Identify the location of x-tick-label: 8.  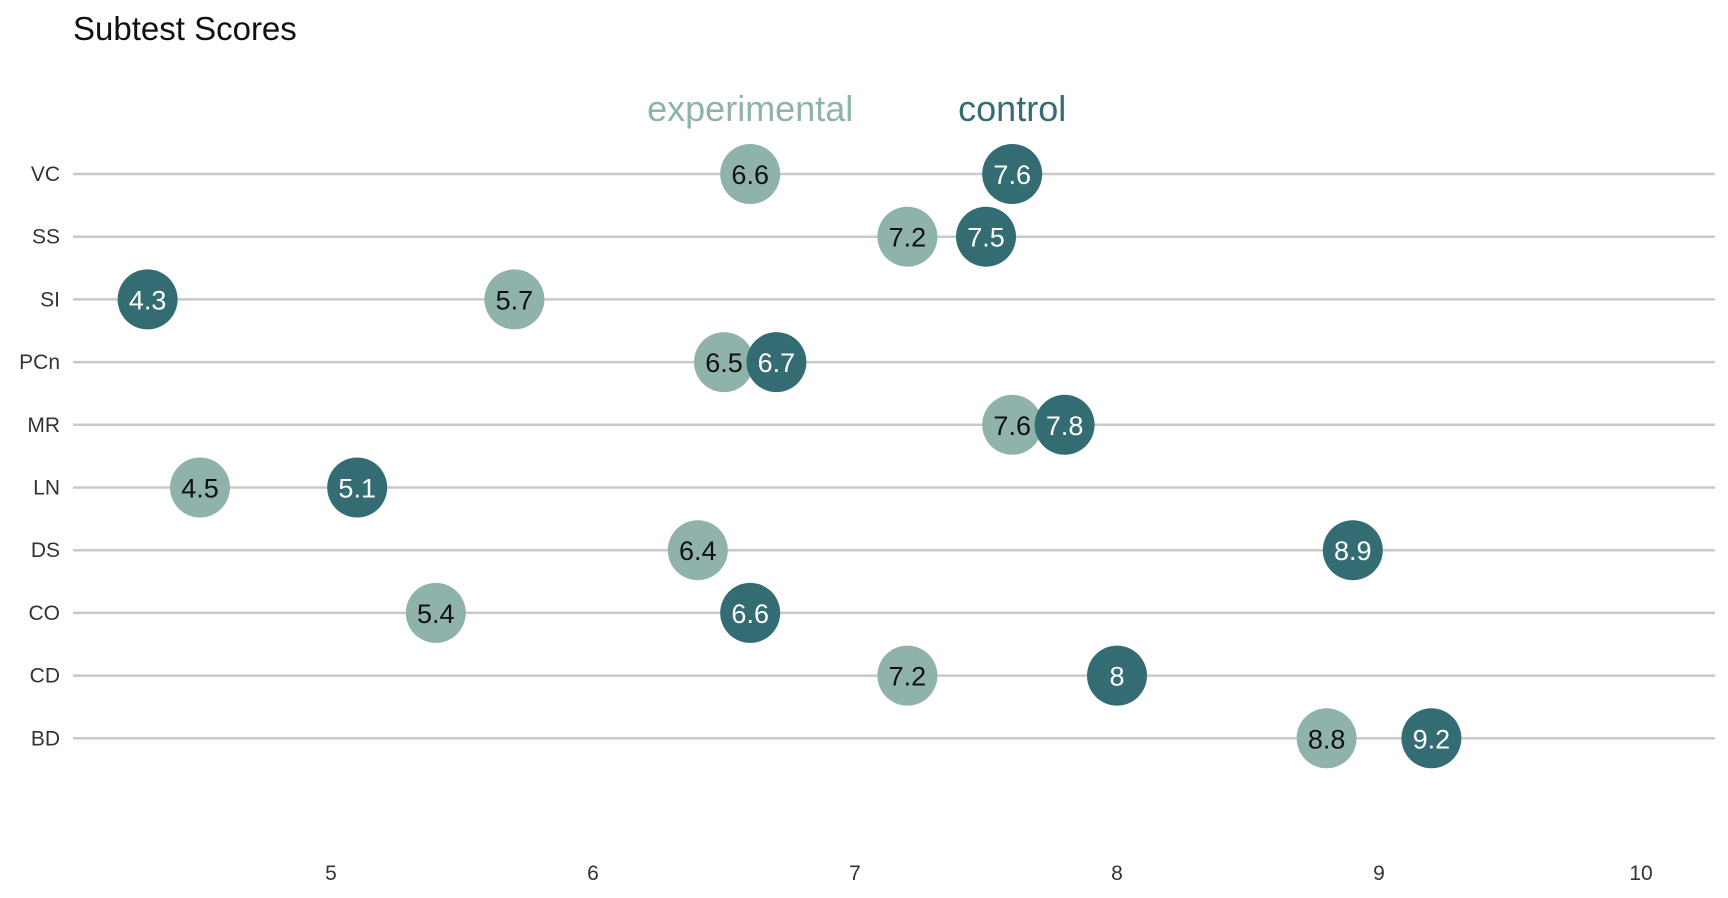
(1117, 873).